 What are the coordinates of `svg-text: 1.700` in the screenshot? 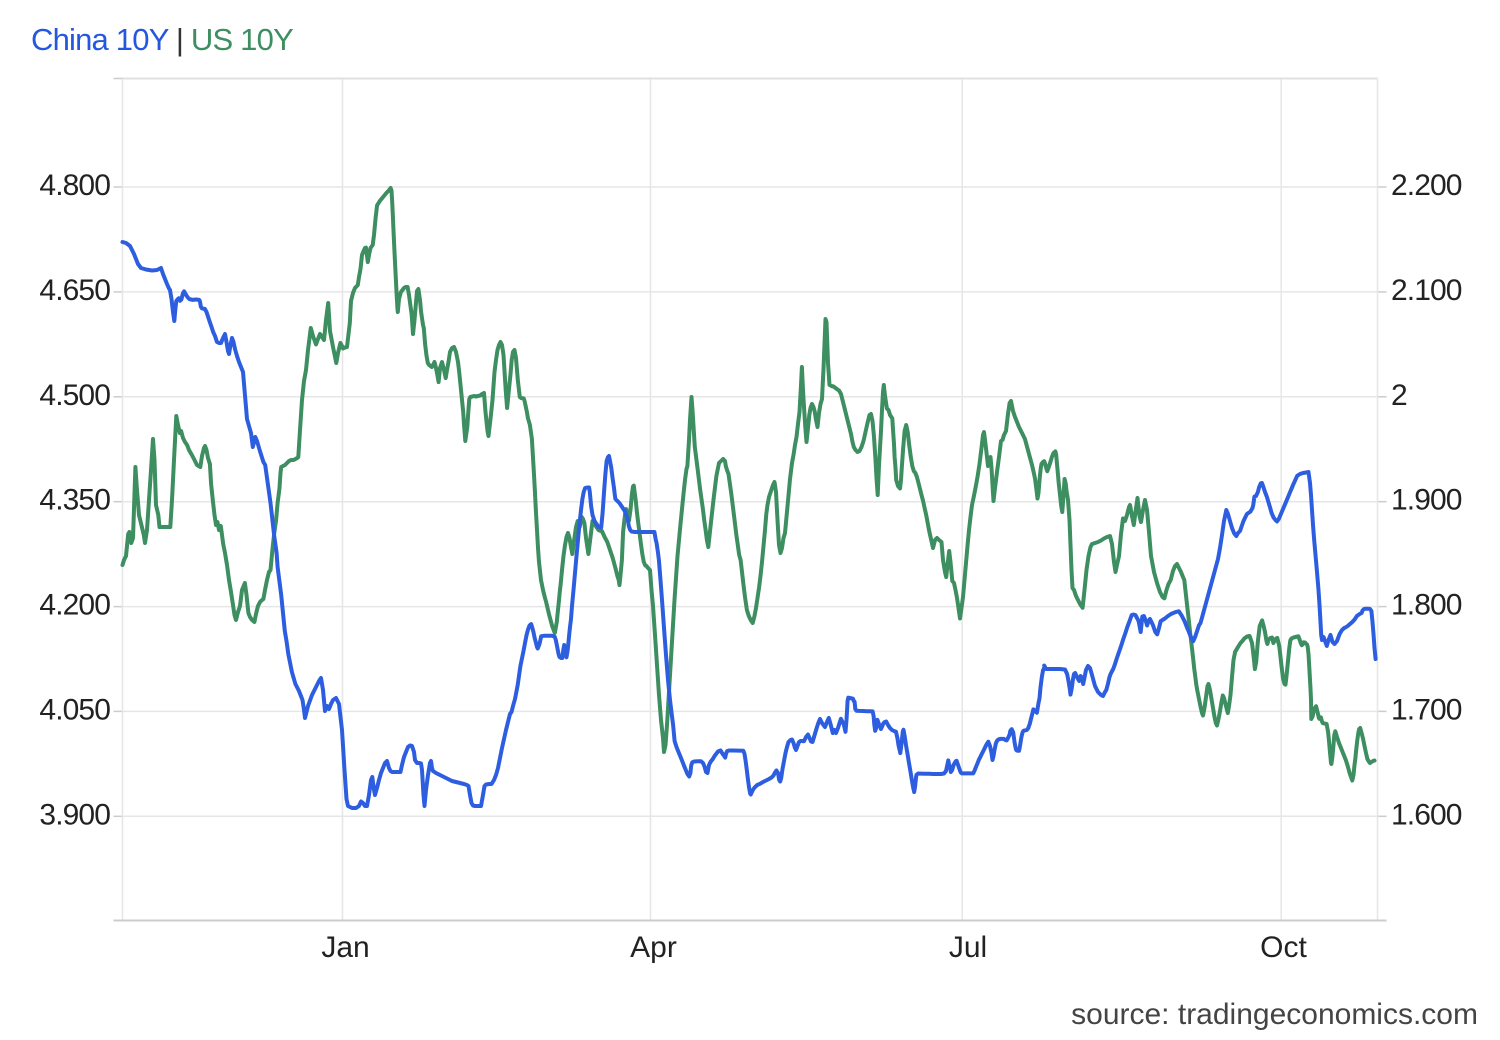 It's located at (1426, 709).